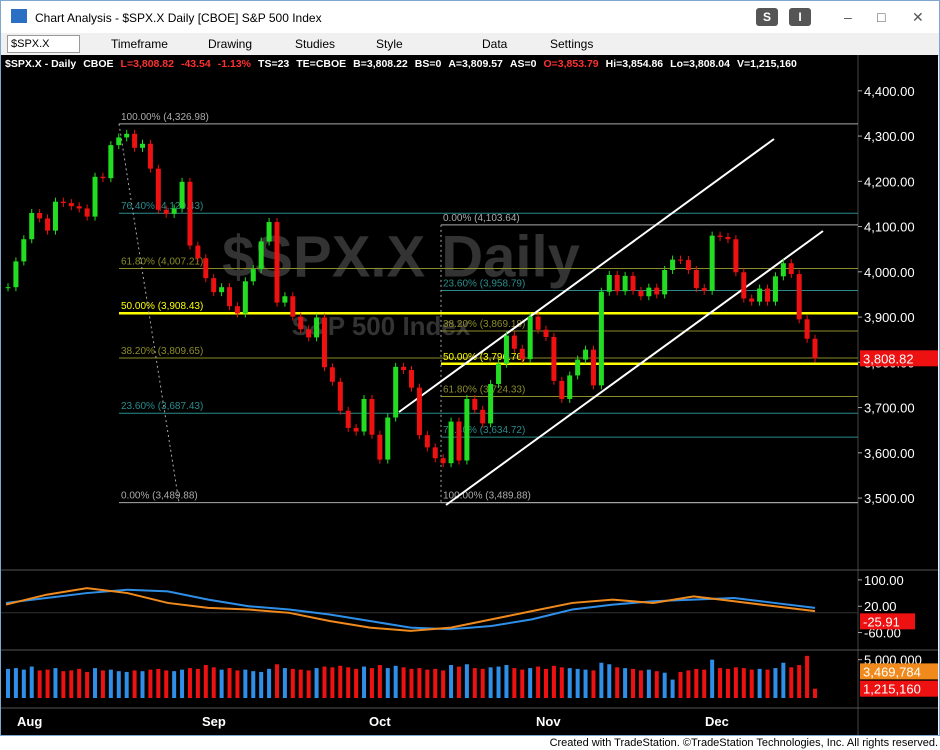 The width and height of the screenshot is (940, 750). Describe the element at coordinates (148, 64) in the screenshot. I see `status-field: L=3,808.82` at that location.